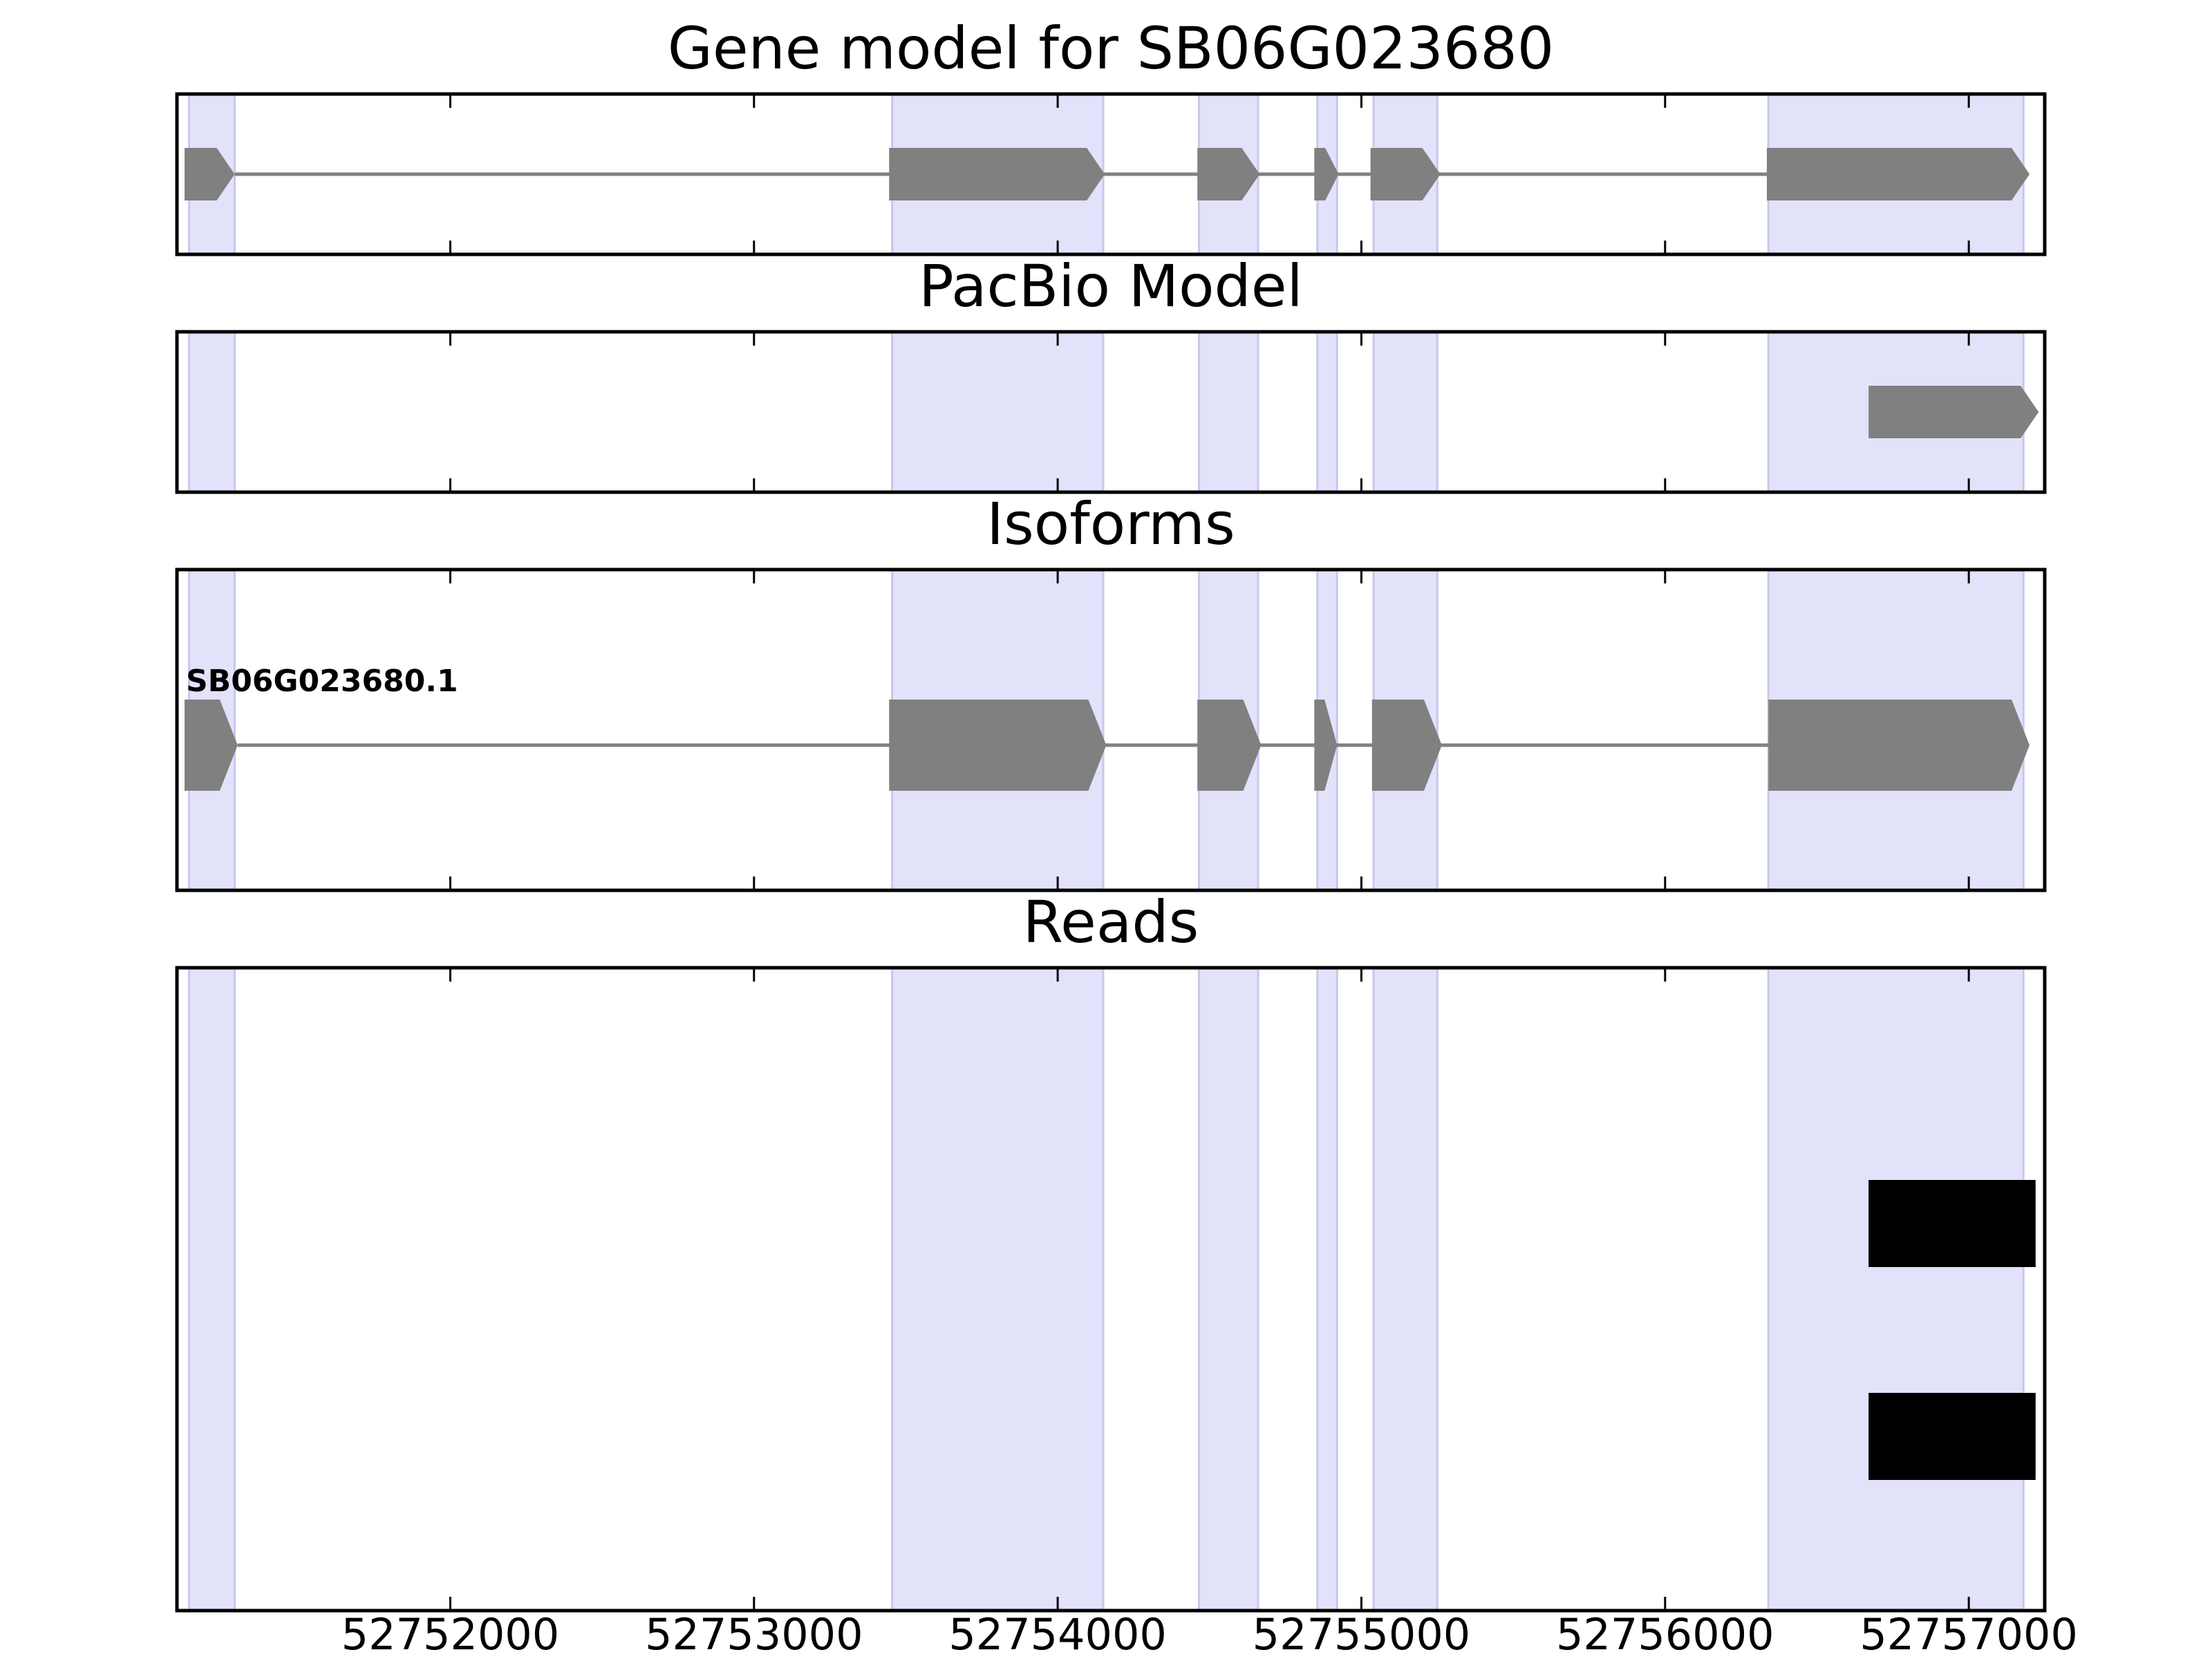 Image resolution: width=2212 pixels, height=1659 pixels. Describe the element at coordinates (1968, 1634) in the screenshot. I see `x-tick-label: 52757000` at that location.